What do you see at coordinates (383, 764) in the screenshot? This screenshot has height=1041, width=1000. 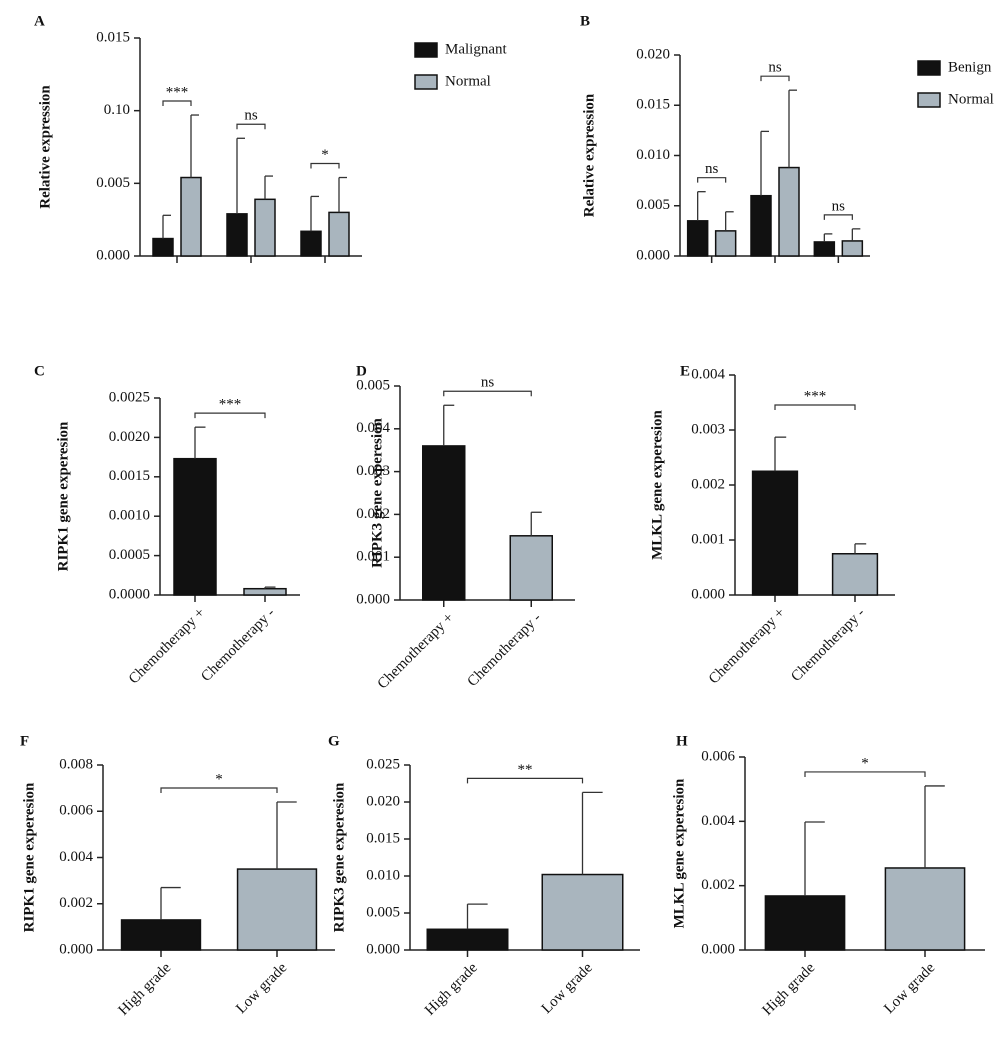 I see `y-tick-label: 0.025` at bounding box center [383, 764].